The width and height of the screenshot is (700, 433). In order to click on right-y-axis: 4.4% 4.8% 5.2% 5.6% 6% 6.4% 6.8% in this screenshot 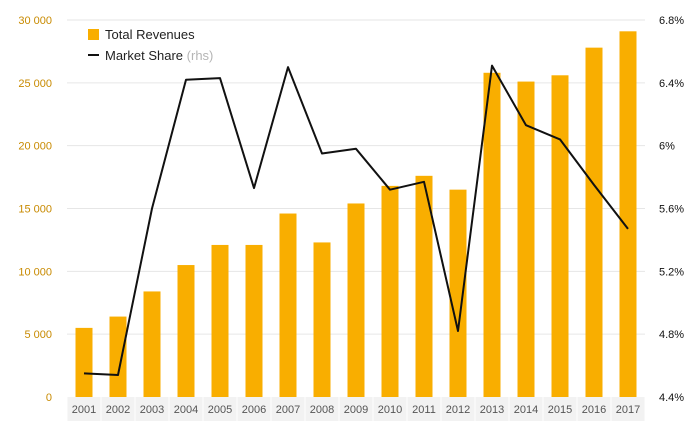, I will do `click(671, 209)`.